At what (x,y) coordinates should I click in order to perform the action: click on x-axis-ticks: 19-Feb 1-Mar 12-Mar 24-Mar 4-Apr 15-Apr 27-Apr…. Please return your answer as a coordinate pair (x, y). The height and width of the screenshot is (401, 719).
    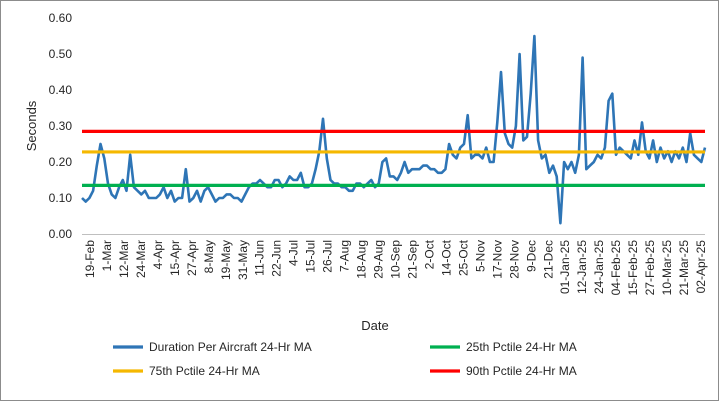
    Looking at the image, I should click on (395, 267).